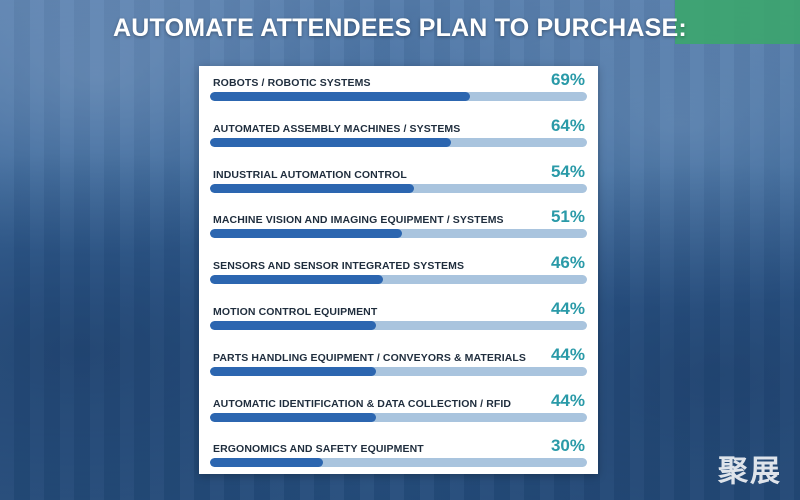  I want to click on page-title: AUTOMATE ATTENDEES PLAN TO PURCHASE:, so click(400, 28).